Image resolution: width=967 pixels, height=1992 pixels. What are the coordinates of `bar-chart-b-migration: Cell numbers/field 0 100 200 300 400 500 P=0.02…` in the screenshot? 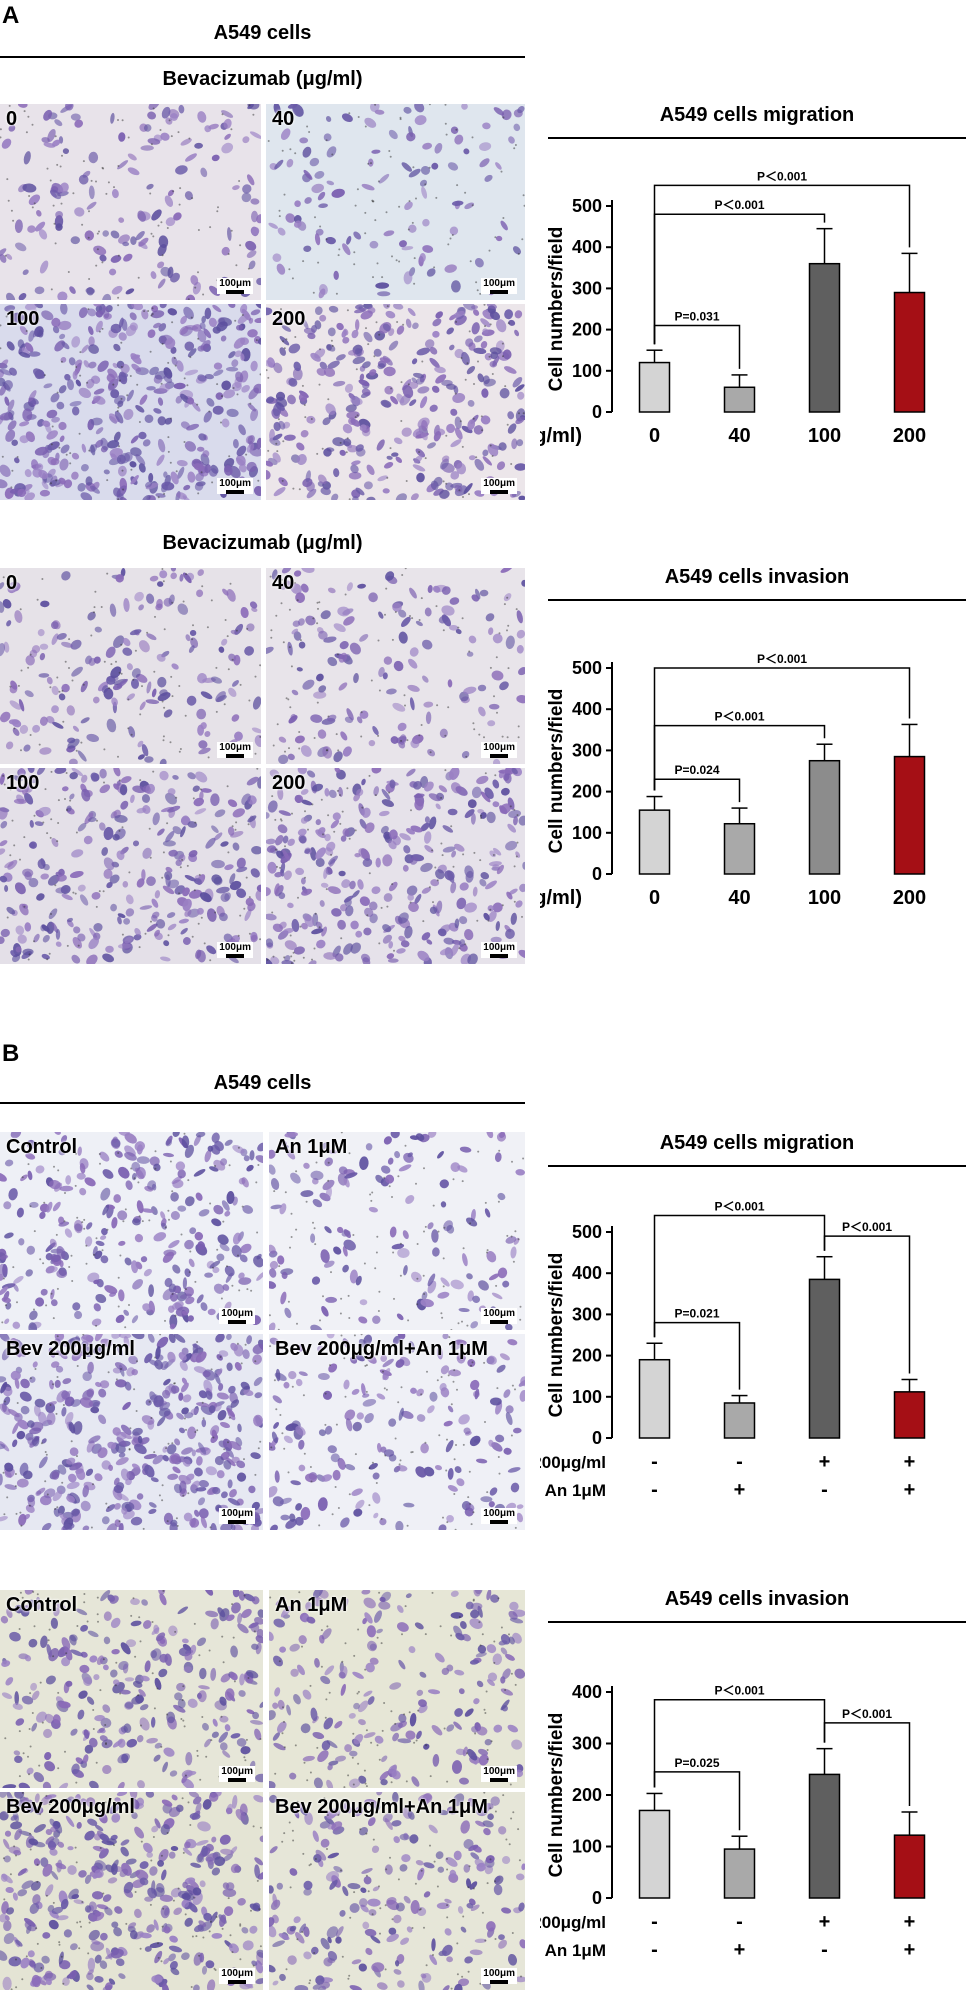 It's located at (733, 1350).